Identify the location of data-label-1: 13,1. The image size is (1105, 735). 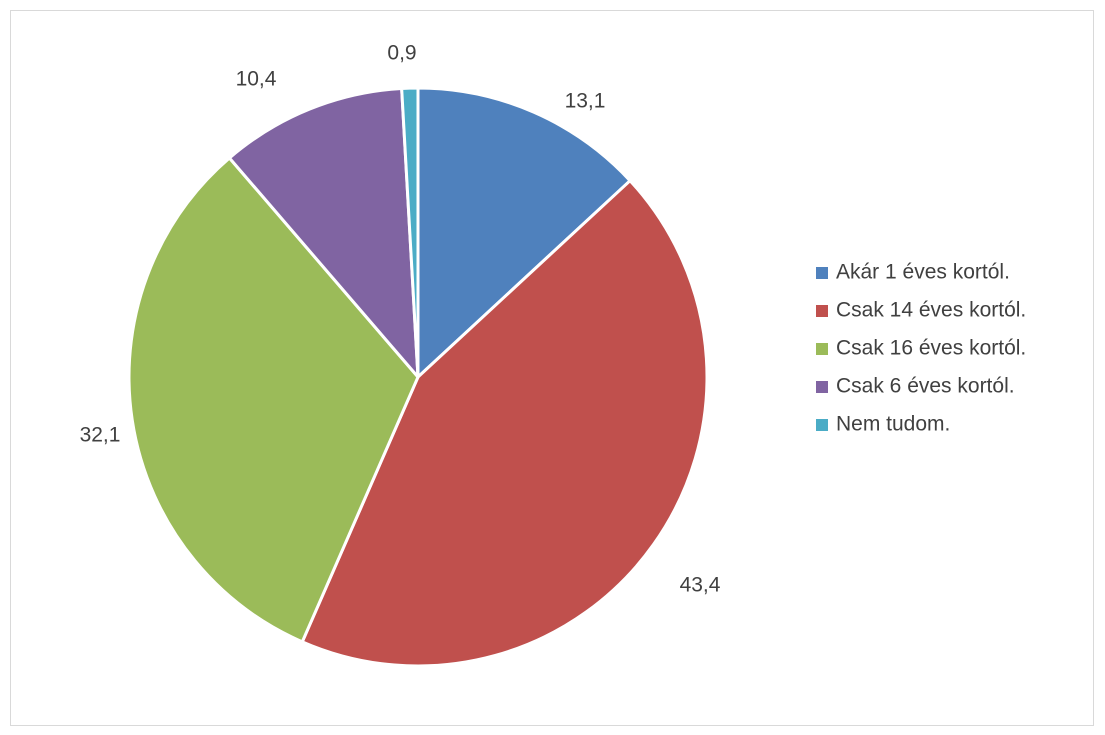
(585, 101).